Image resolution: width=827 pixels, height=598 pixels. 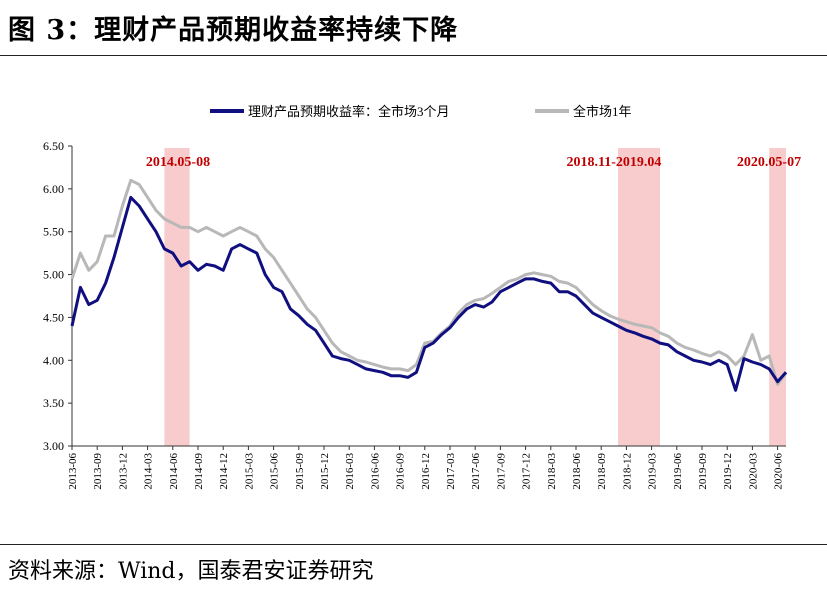 I want to click on x-tick-label: 2019-03, so click(x=653, y=471).